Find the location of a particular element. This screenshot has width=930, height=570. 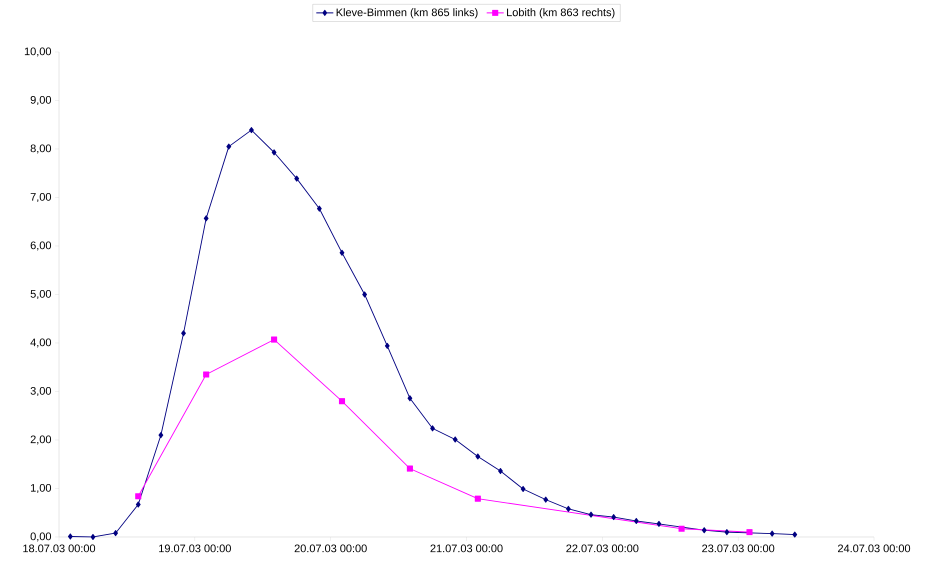

y-tick-label: 4,00 is located at coordinates (41, 343).